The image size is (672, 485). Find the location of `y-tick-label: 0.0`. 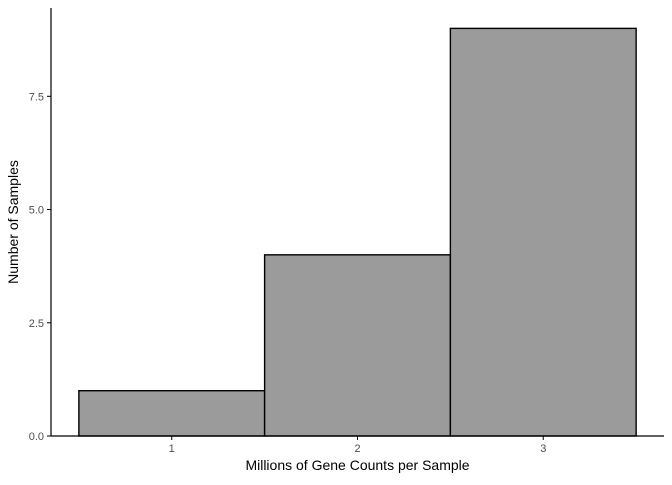

y-tick-label: 0.0 is located at coordinates (36, 437).